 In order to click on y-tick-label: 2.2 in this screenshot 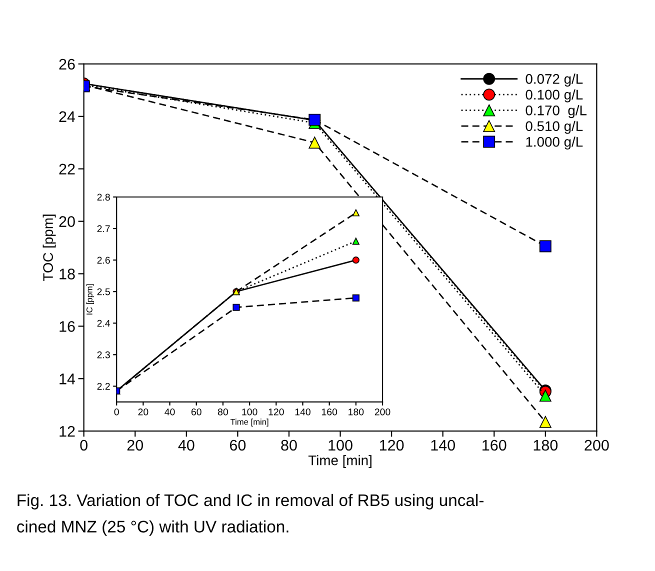, I will do `click(103, 386)`.